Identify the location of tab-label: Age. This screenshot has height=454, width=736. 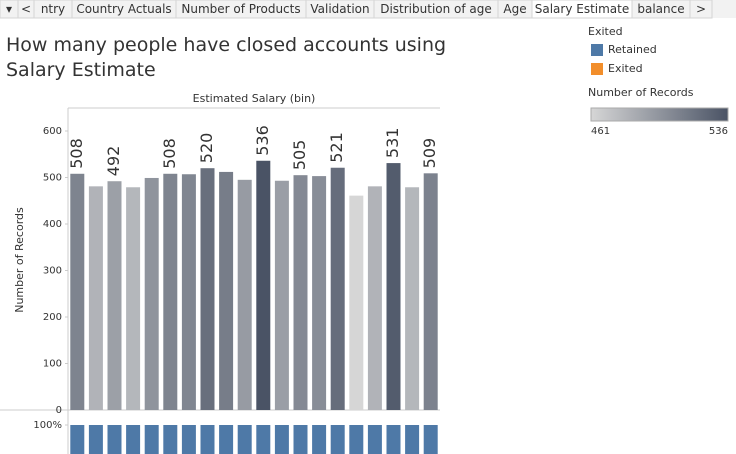
(514, 9).